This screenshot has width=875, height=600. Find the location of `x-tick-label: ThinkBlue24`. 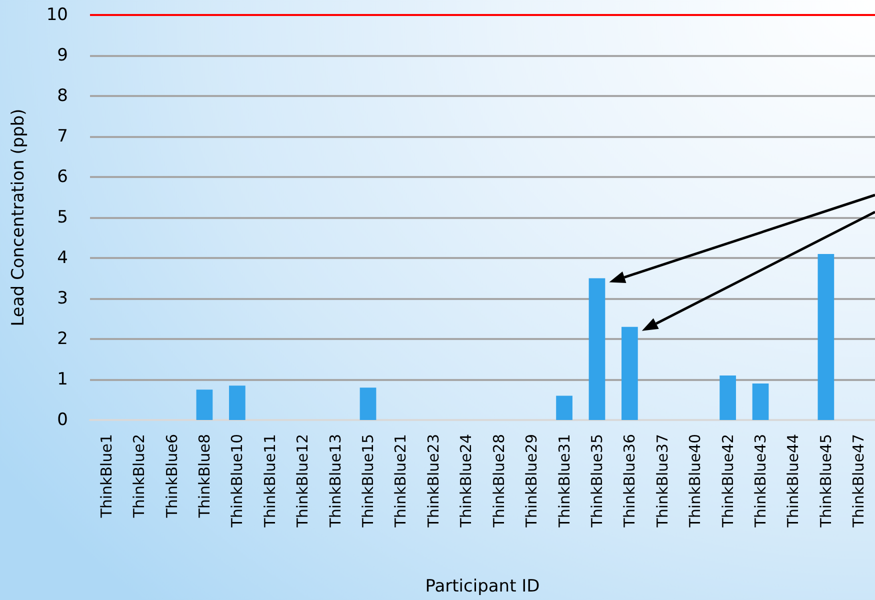

x-tick-label: ThinkBlue24 is located at coordinates (466, 481).